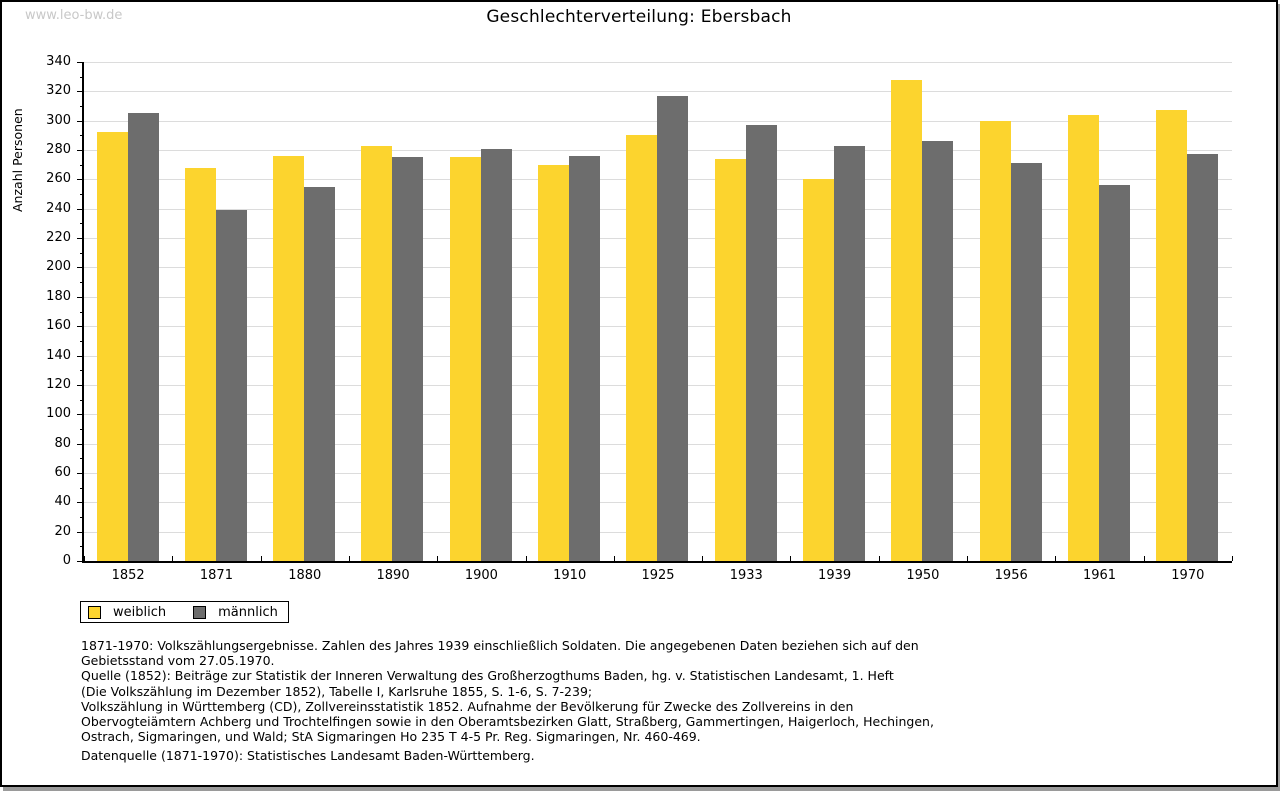 Image resolution: width=1280 pixels, height=791 pixels. Describe the element at coordinates (658, 575) in the screenshot. I see `x-tick-label: 1925` at that location.